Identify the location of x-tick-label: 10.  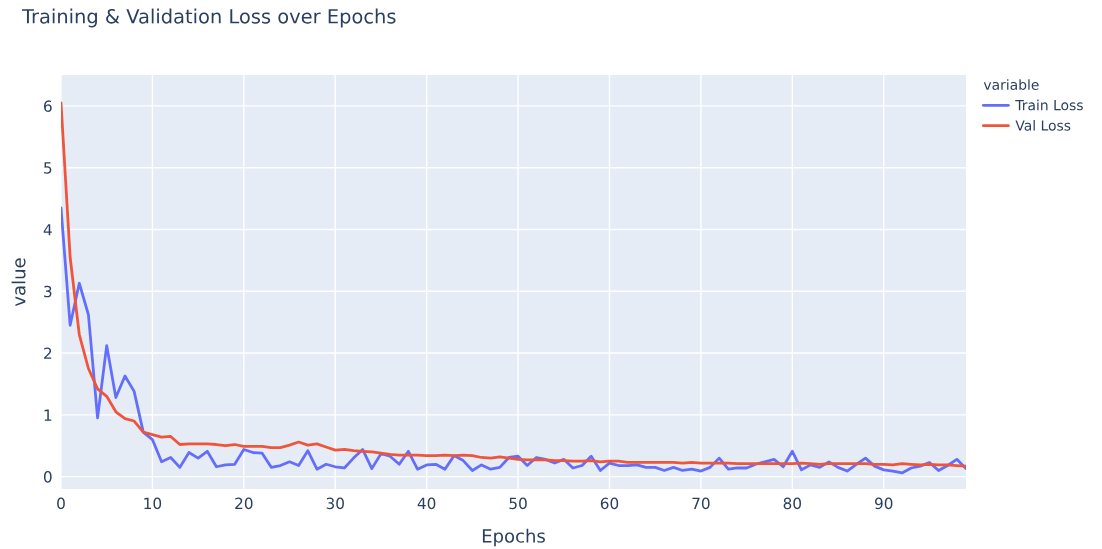
(153, 503).